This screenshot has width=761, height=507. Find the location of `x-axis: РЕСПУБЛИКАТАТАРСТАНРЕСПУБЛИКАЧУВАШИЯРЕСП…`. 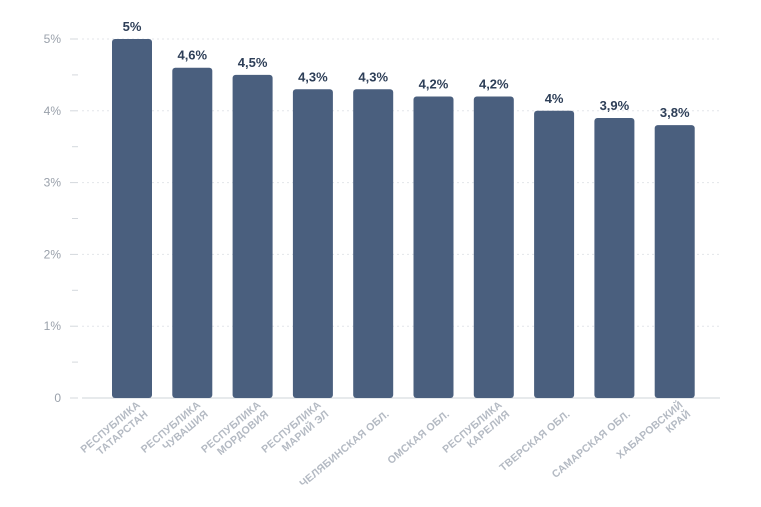

x-axis: РЕСПУБЛИКАТАТАРСТАНРЕСПУБЛИКАЧУВАШИЯРЕСП… is located at coordinates (385, 444).